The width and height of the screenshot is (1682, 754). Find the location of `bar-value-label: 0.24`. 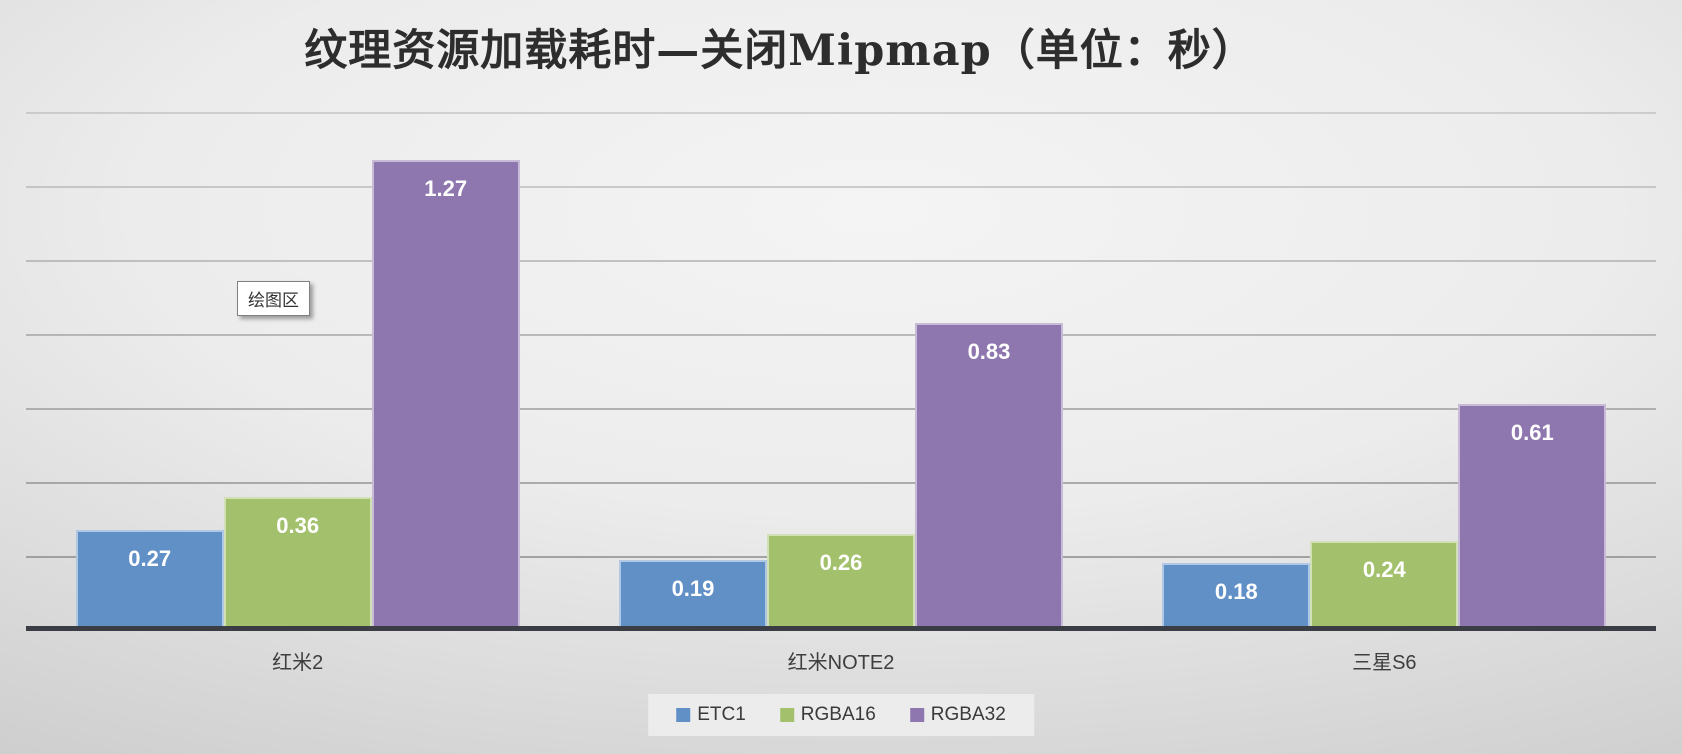

bar-value-label: 0.24 is located at coordinates (1384, 569).